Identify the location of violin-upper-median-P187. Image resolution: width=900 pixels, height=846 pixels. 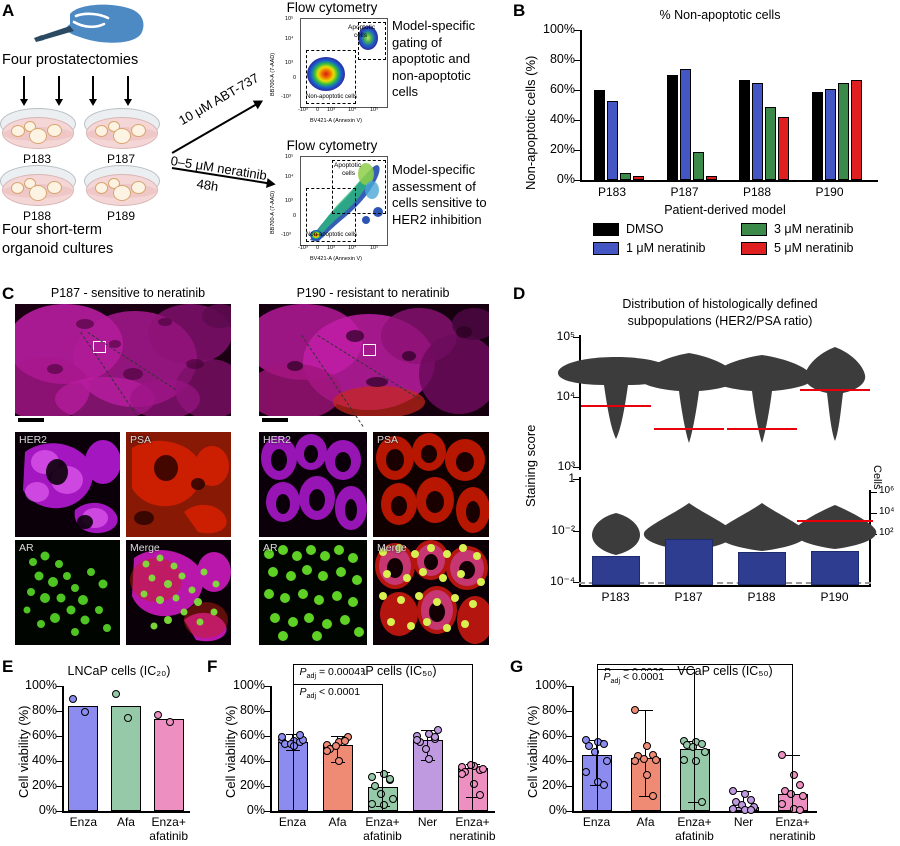
(688, 428).